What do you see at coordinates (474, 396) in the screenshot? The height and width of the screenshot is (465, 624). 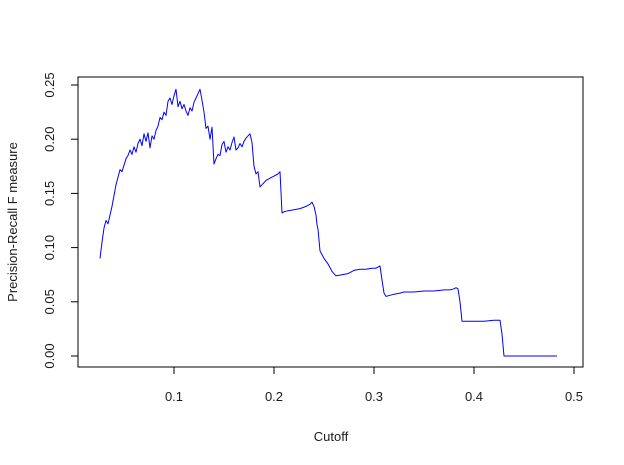 I see `x-tick-label: 0.4` at bounding box center [474, 396].